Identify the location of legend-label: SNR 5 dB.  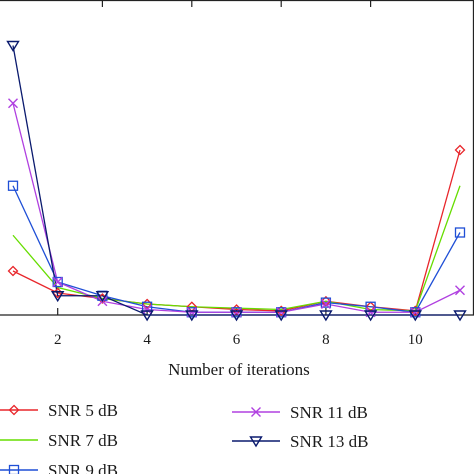
(83, 410).